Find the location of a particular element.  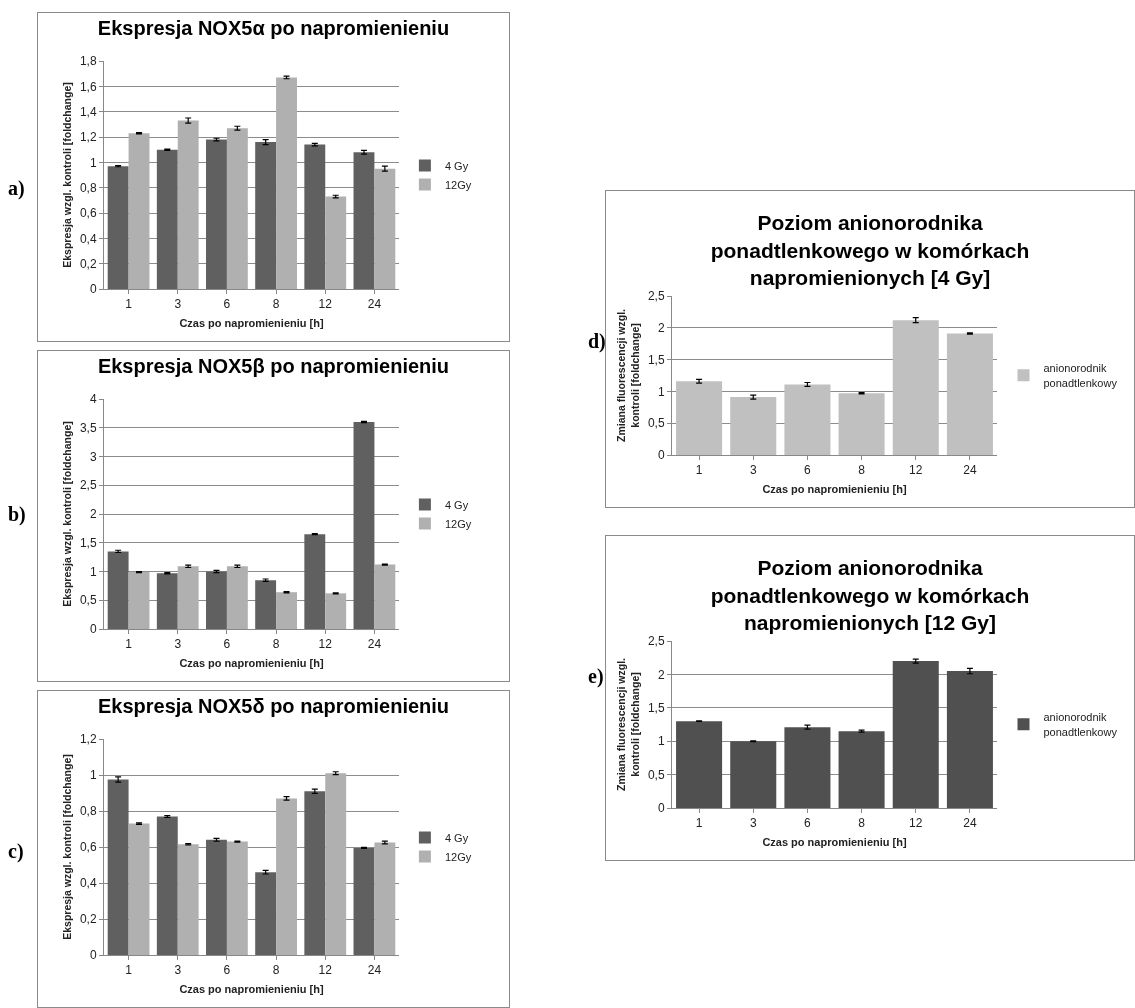

y-tick-label: 0,2 is located at coordinates (88, 919).